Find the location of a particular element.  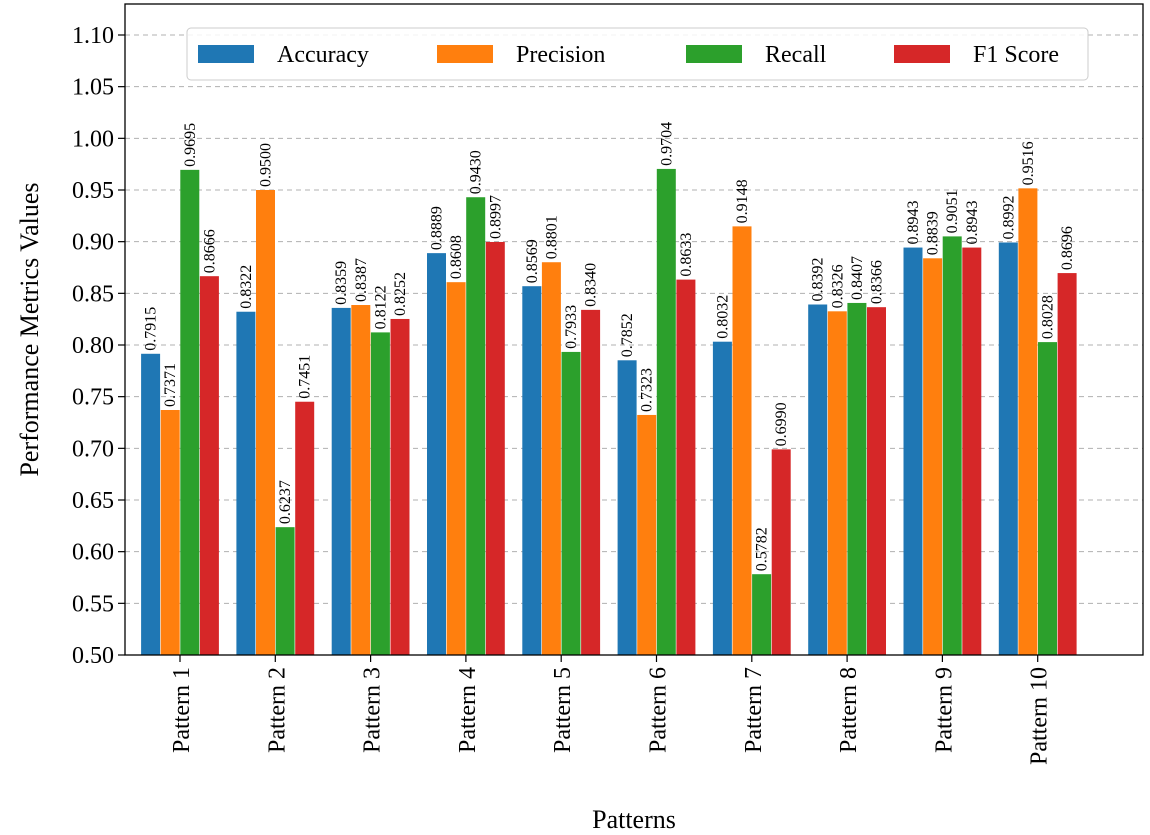

x-tick-label: Pattern 2 is located at coordinates (277, 710).